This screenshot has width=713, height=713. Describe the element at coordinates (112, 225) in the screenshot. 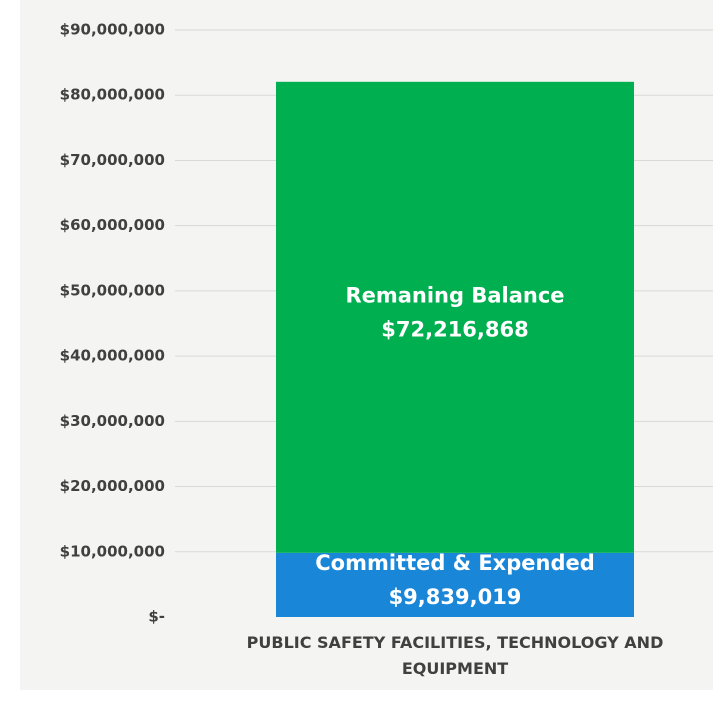

I see `y-tick-label: $60,000,000` at that location.